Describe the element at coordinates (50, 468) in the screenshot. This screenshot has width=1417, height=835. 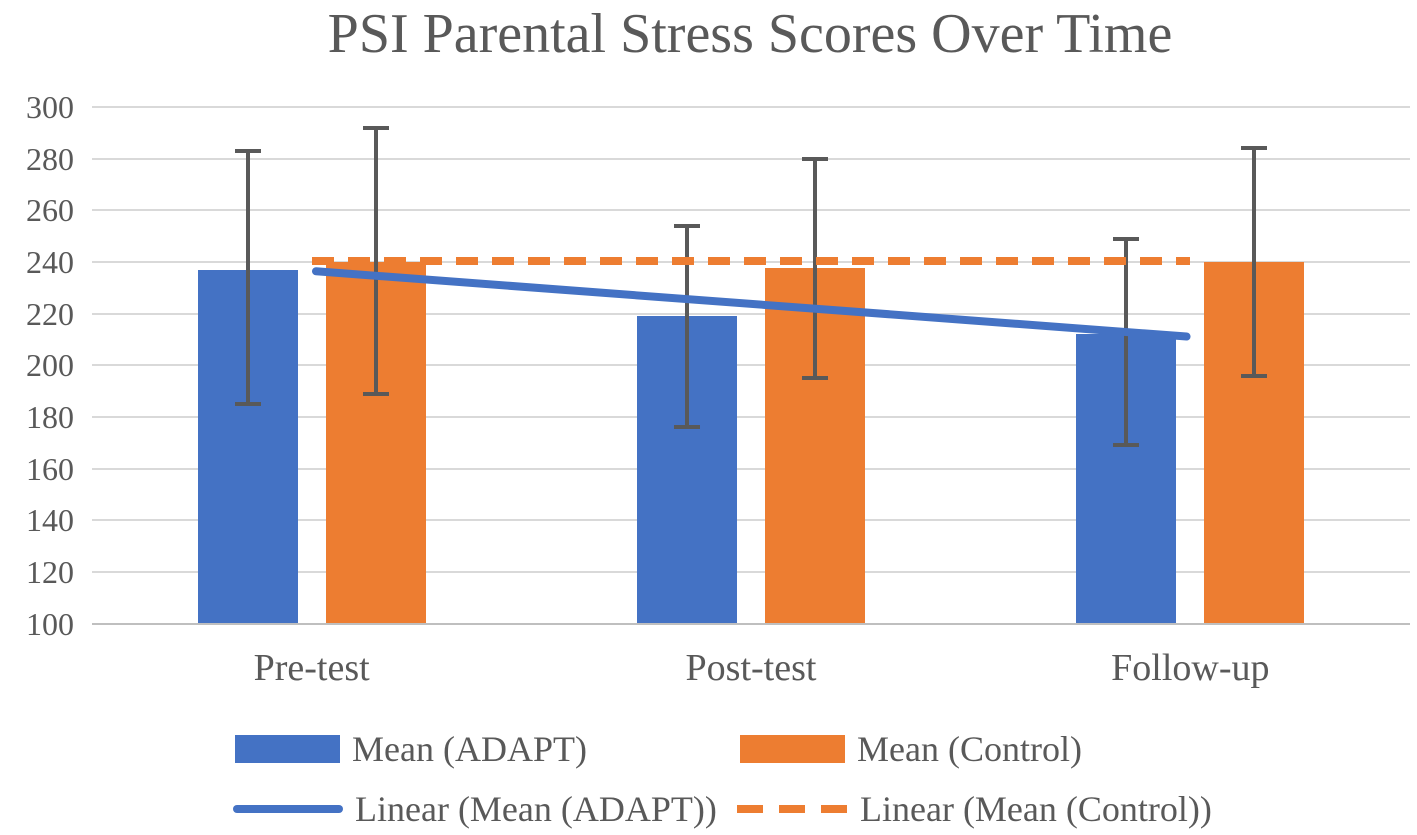
I see `y-tick-label: 160` at that location.